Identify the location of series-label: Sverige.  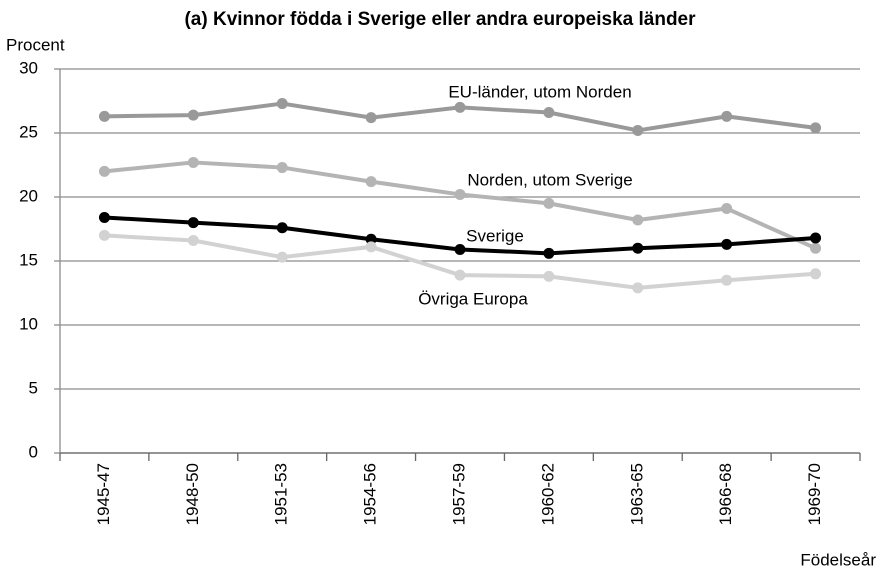
(495, 235).